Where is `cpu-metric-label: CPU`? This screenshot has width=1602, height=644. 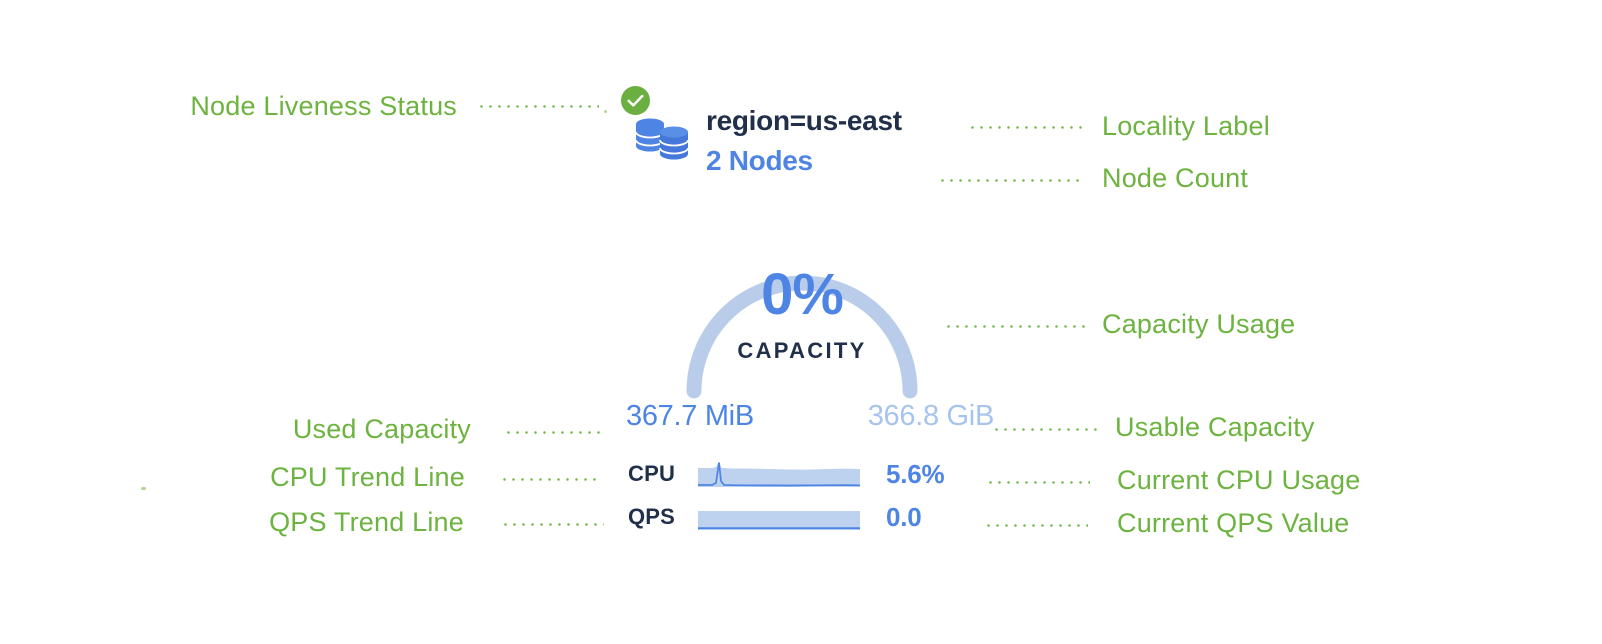 cpu-metric-label: CPU is located at coordinates (652, 473).